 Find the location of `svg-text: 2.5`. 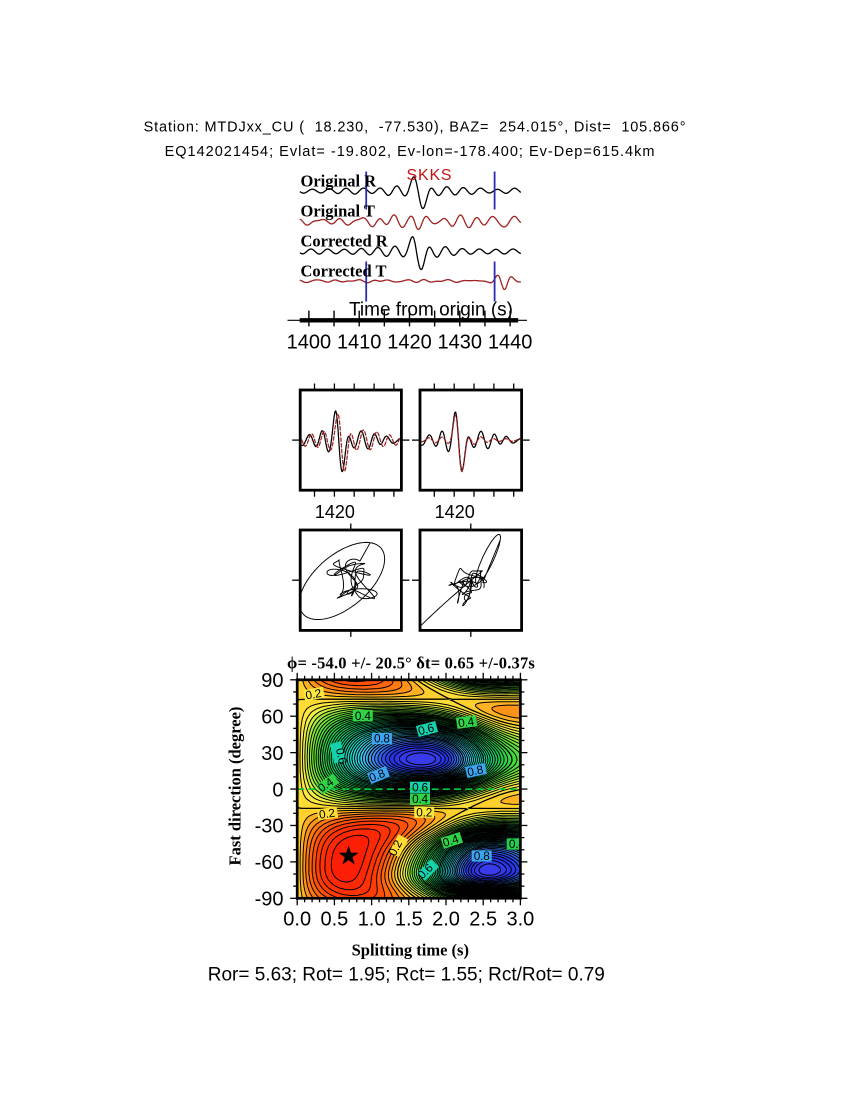

svg-text: 2.5 is located at coordinates (483, 920).